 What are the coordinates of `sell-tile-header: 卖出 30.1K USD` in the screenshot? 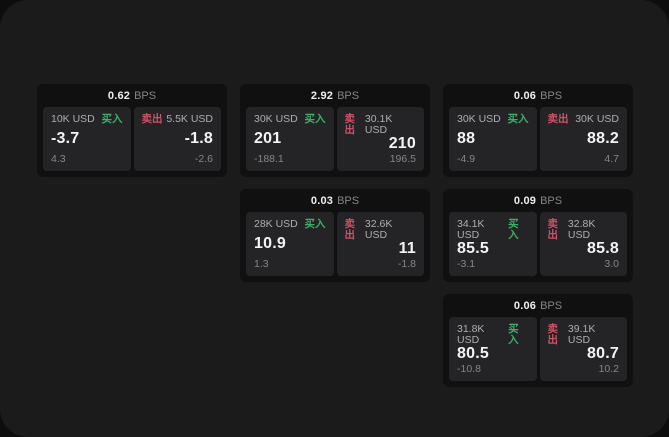 It's located at (381, 124).